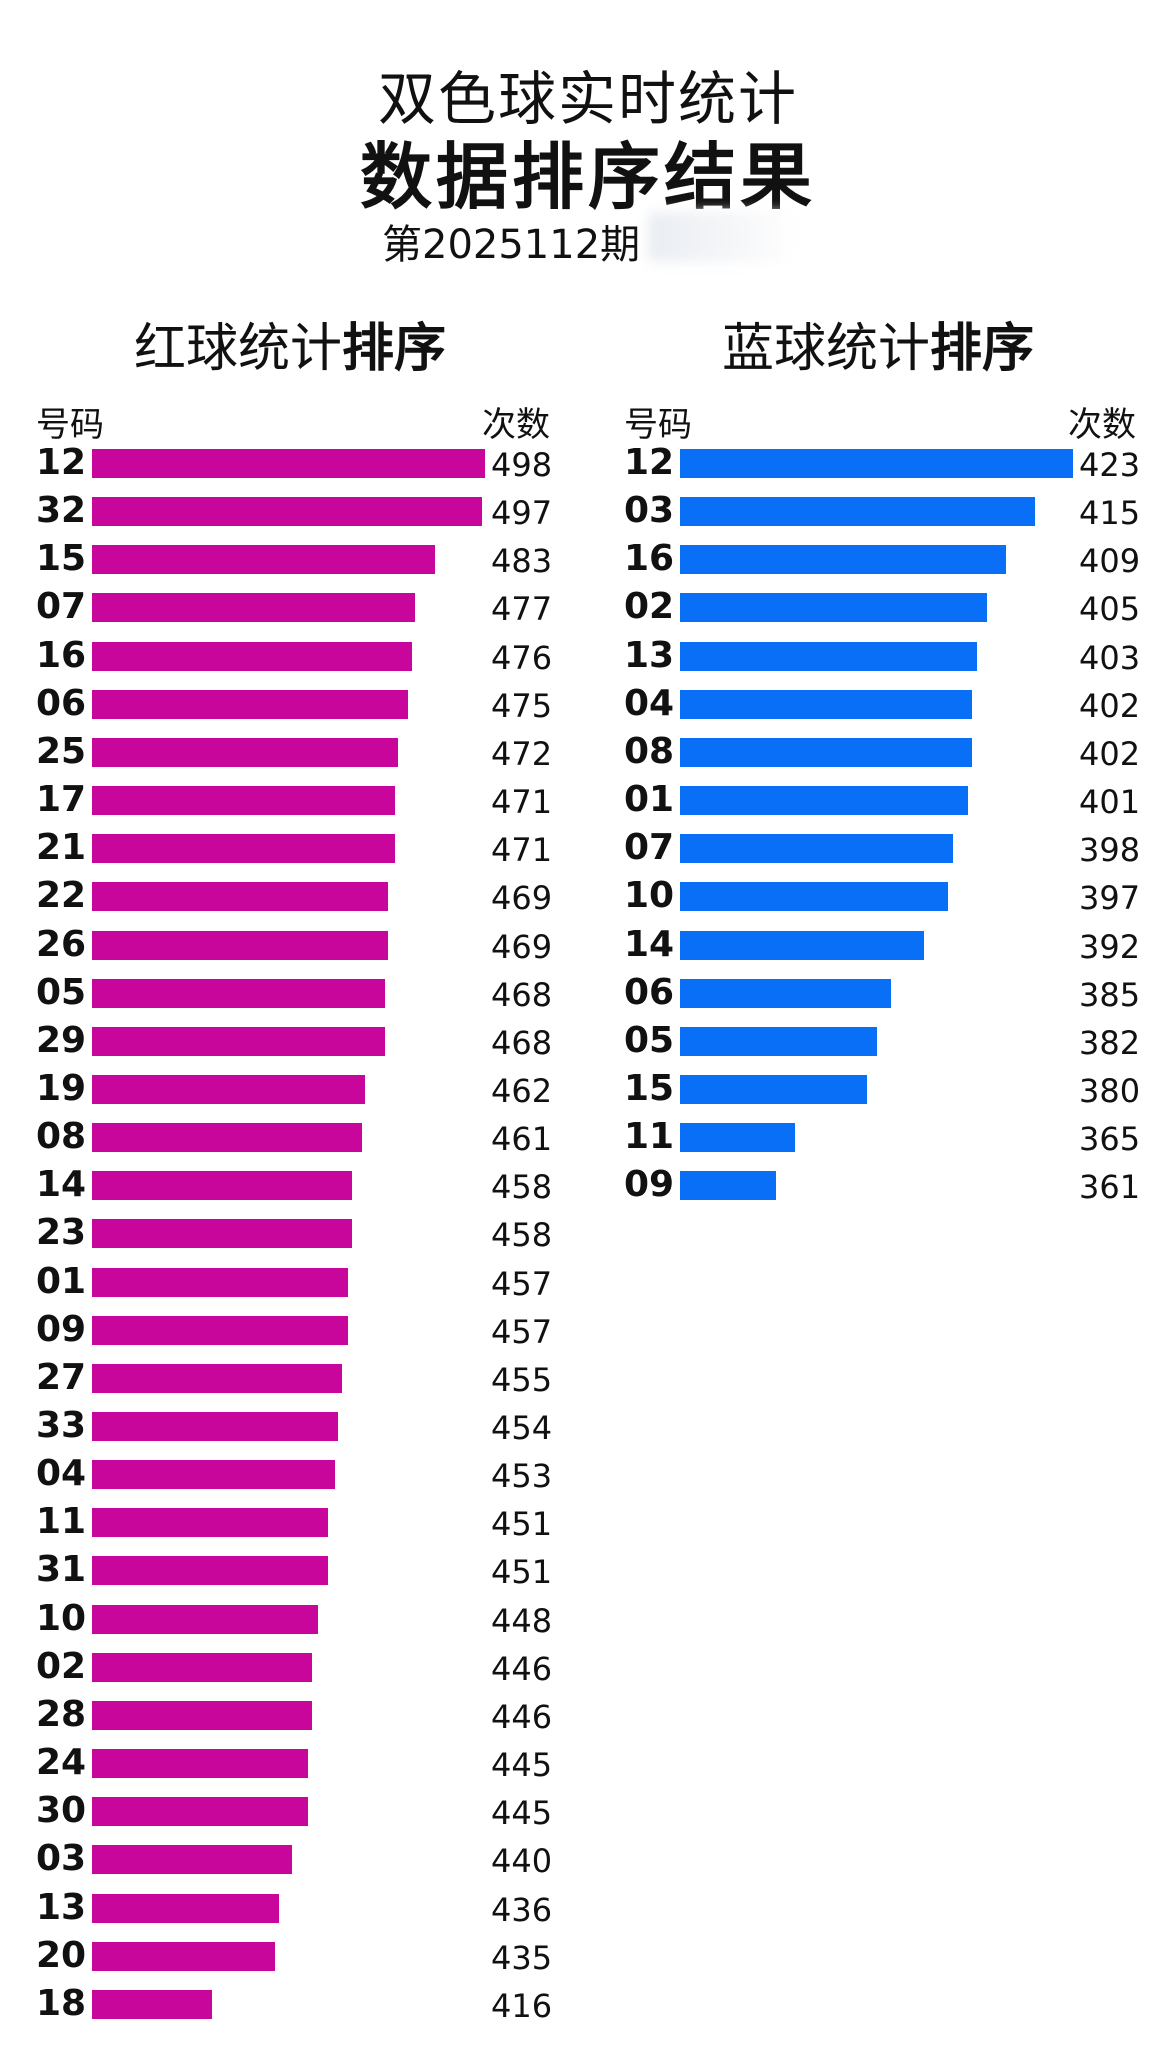 The image size is (1176, 2069). I want to click on red-count-label: 451, so click(522, 1572).